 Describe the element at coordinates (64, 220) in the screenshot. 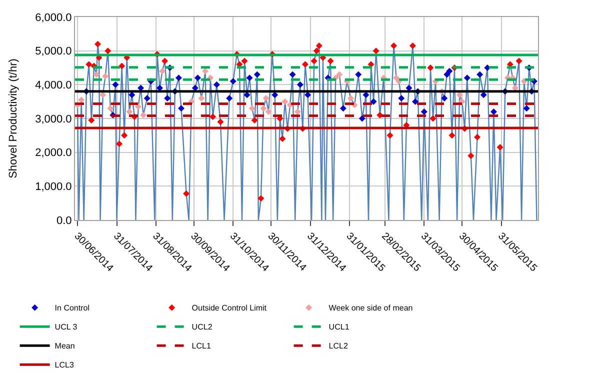

I see `y-tick-label: 0.0` at that location.